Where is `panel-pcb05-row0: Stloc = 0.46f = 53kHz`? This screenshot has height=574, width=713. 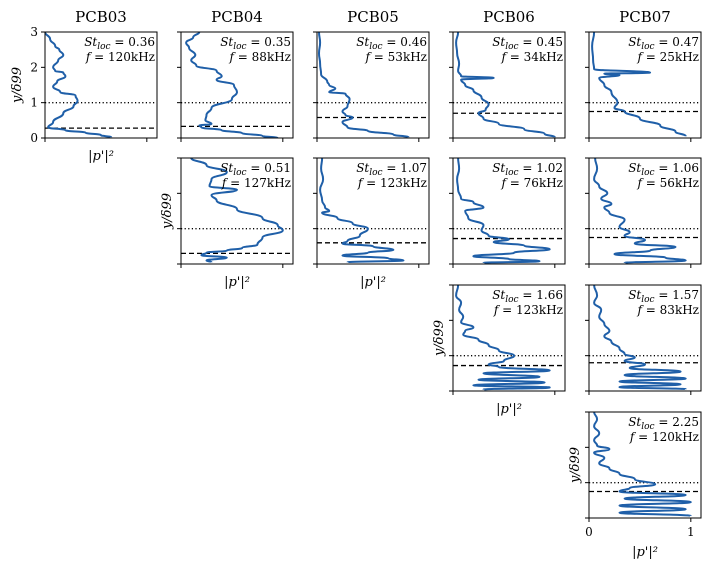
panel-pcb05-row0: Stloc = 0.46f = 53kHz is located at coordinates (371, 86).